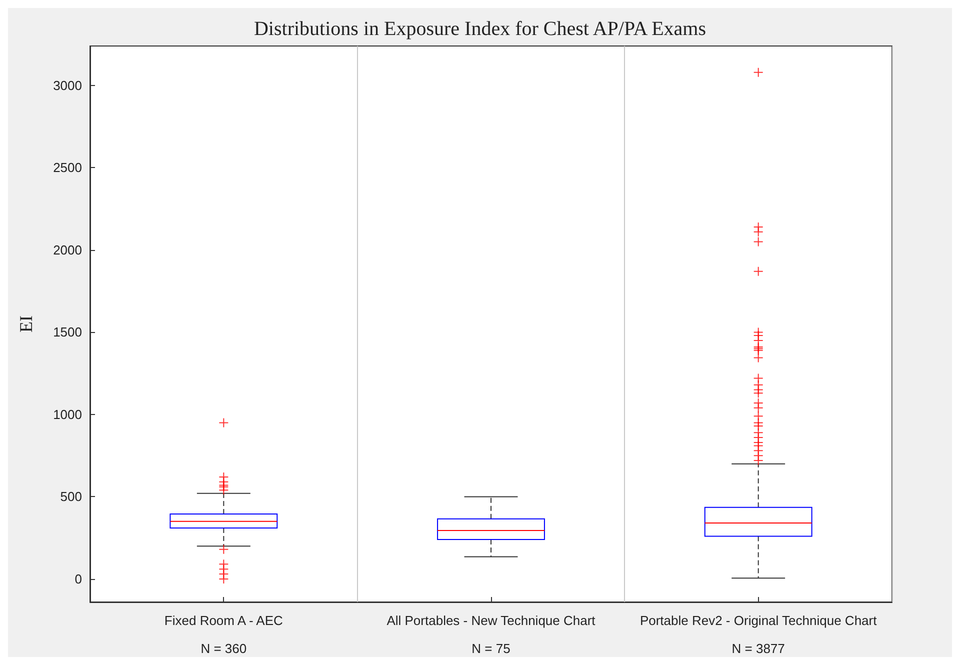 The height and width of the screenshot is (665, 960). I want to click on y-tick-label: 500, so click(71, 496).